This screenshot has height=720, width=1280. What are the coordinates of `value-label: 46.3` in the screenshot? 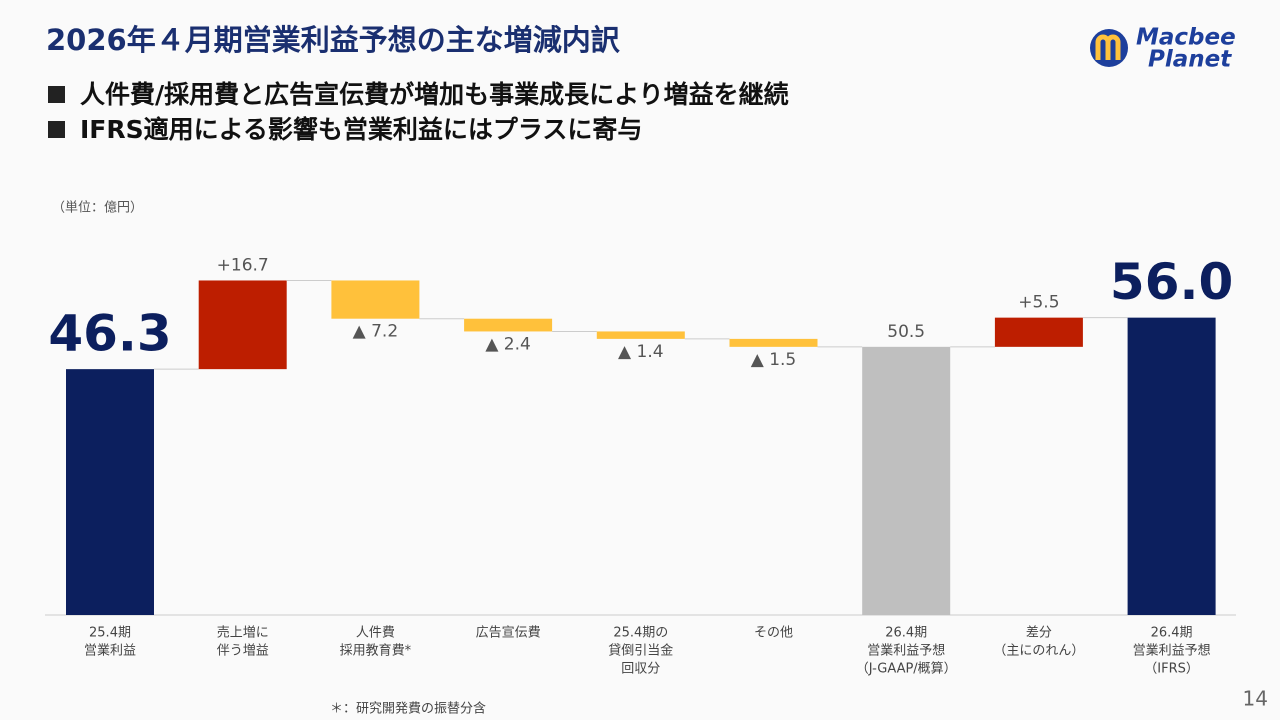 It's located at (109, 334).